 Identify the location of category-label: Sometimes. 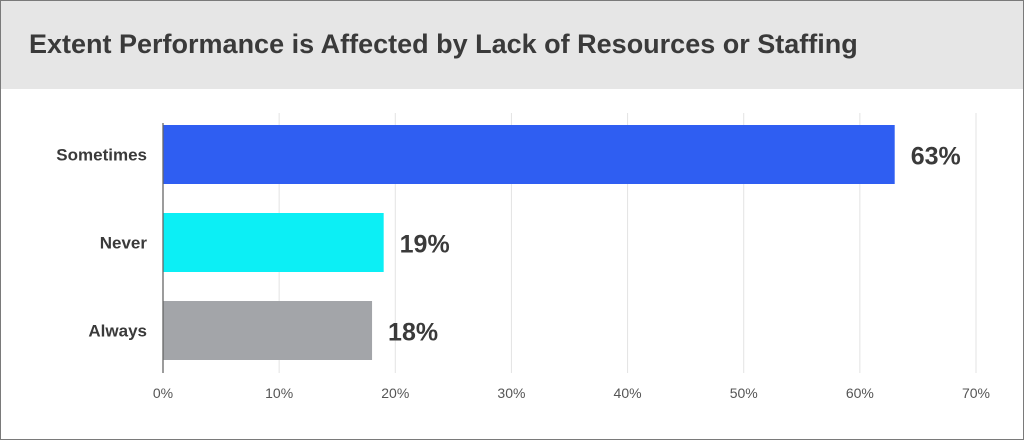
(101, 155).